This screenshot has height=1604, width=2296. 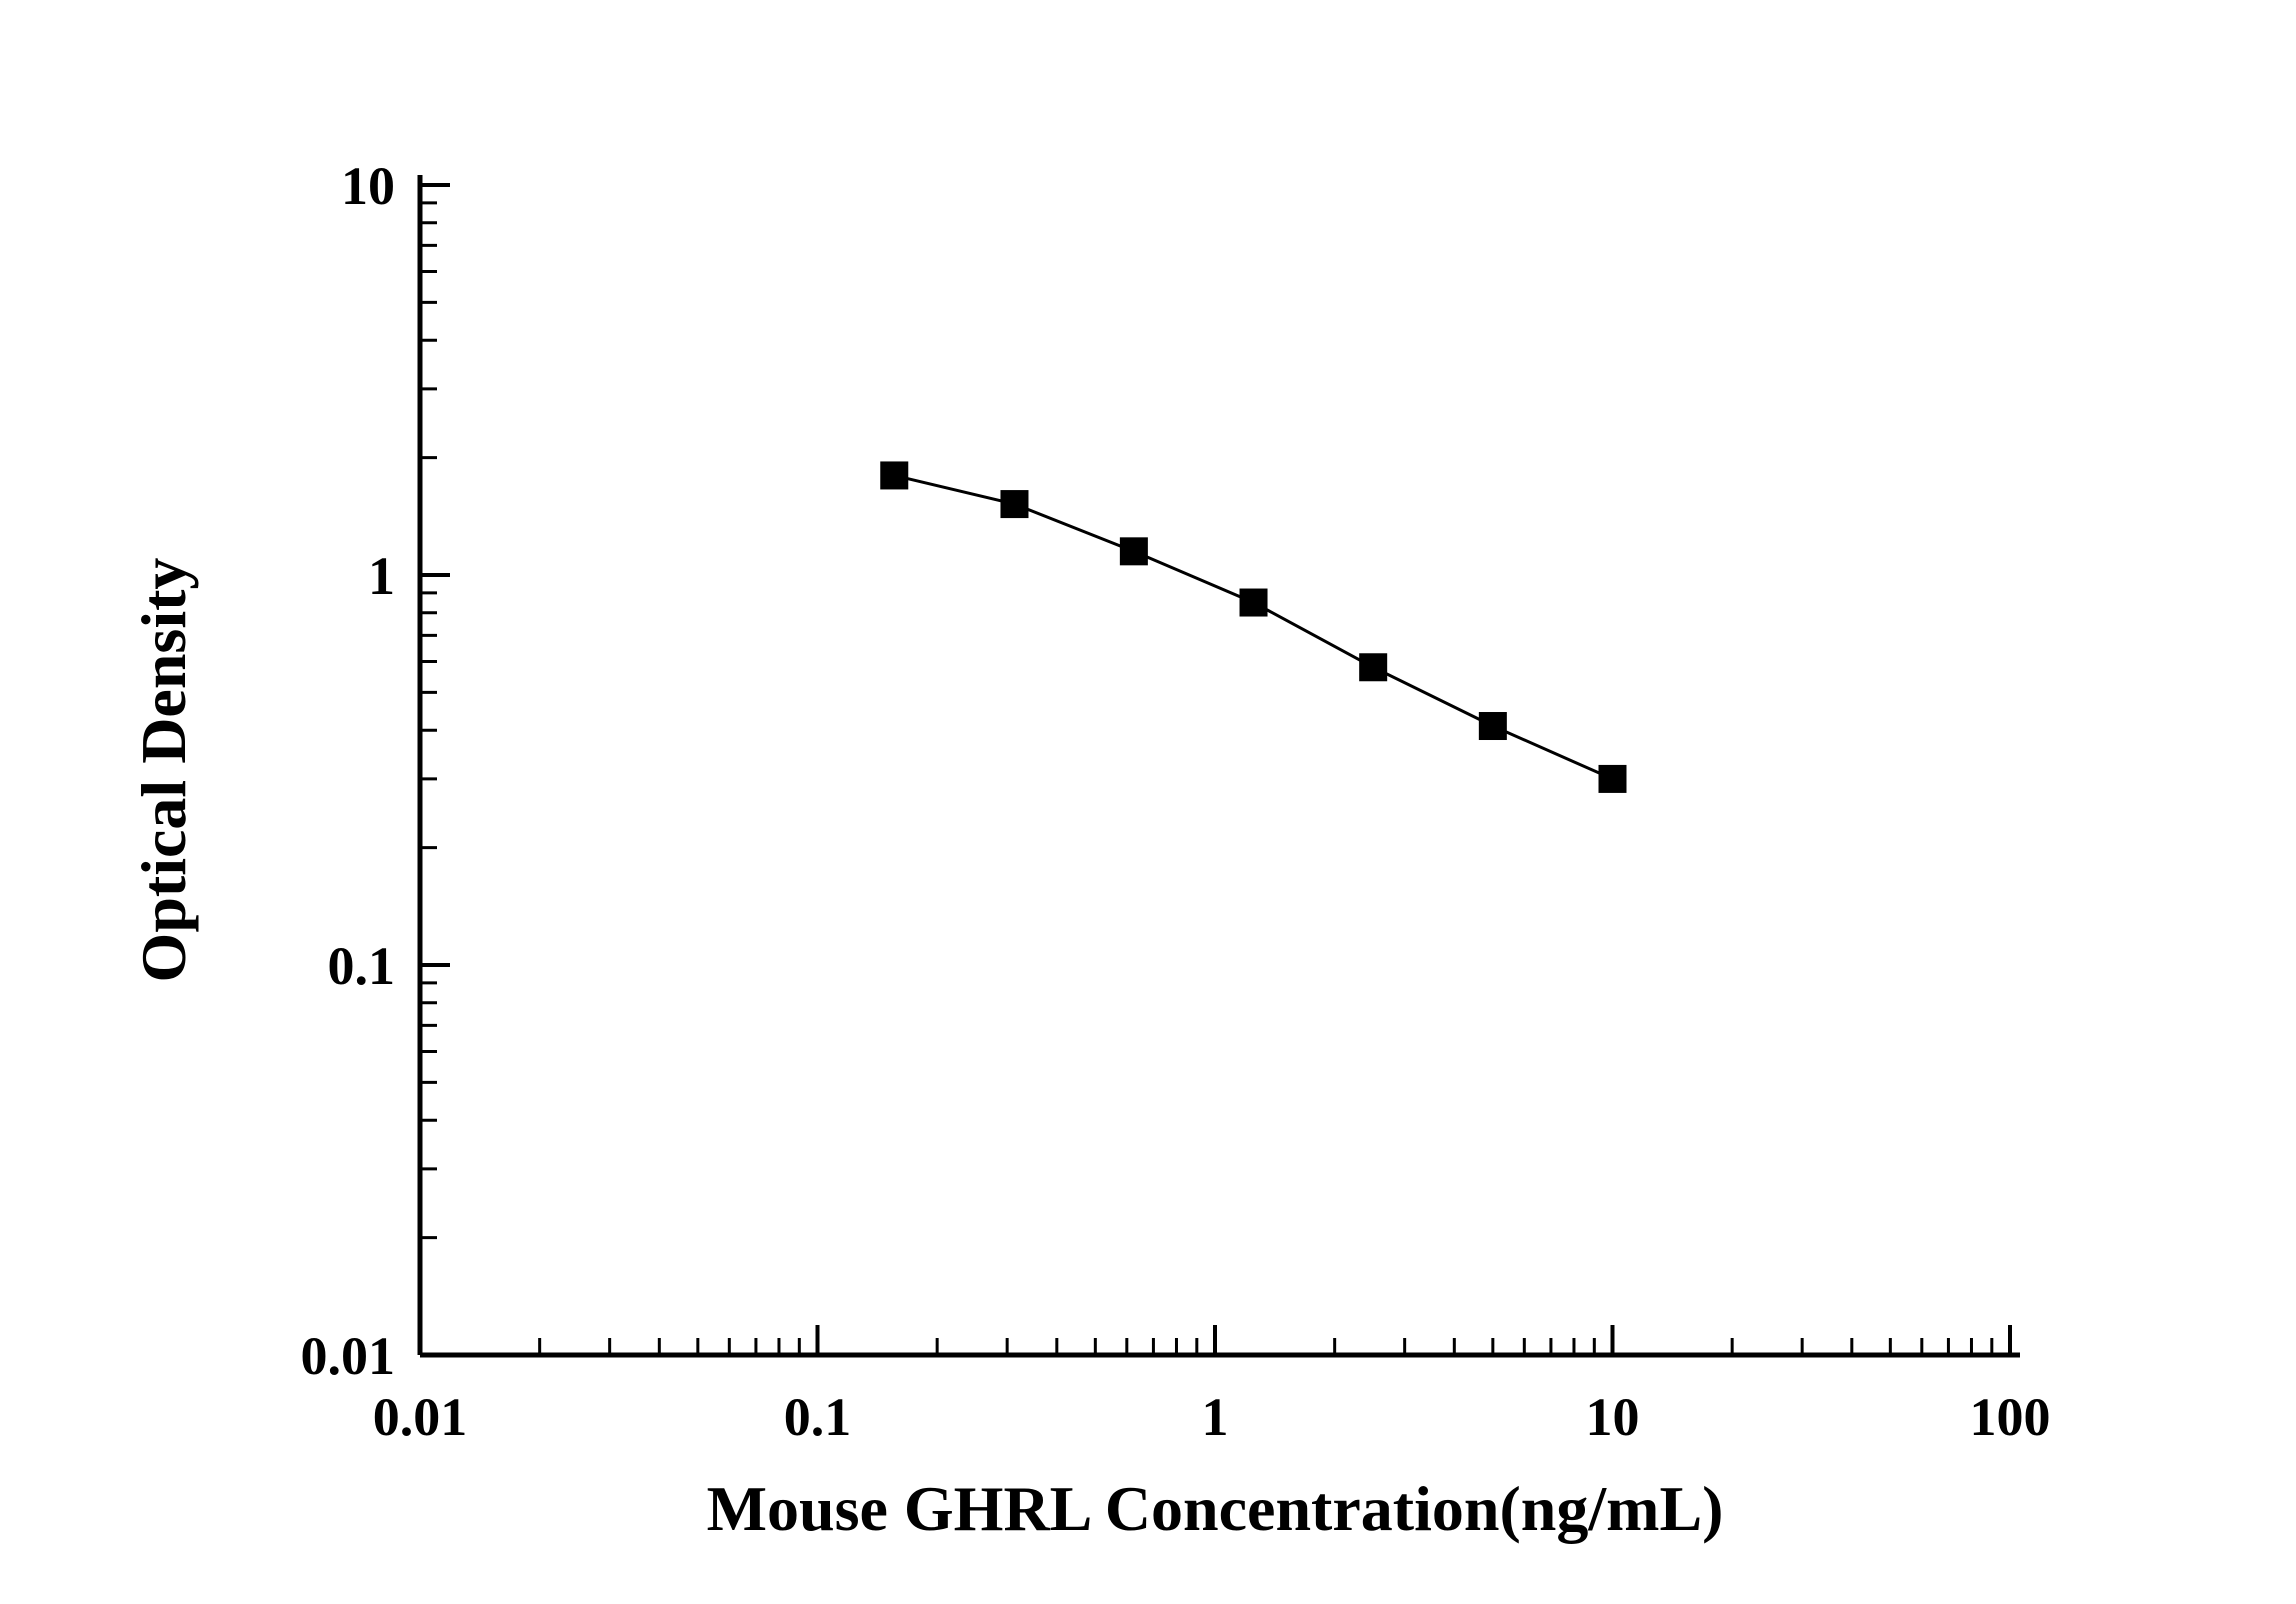 I want to click on y-tick-label: 10, so click(x=368, y=186).